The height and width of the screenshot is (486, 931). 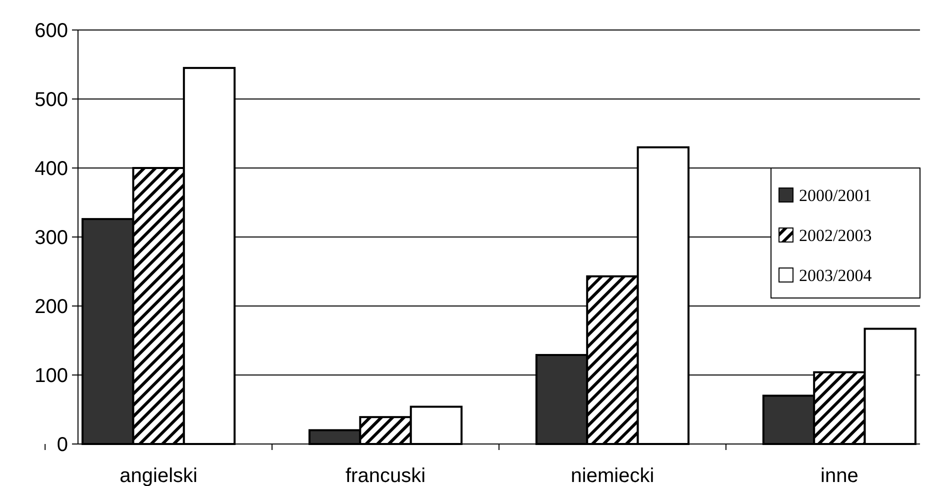 I want to click on y-tick-label: 600, so click(x=51, y=31).